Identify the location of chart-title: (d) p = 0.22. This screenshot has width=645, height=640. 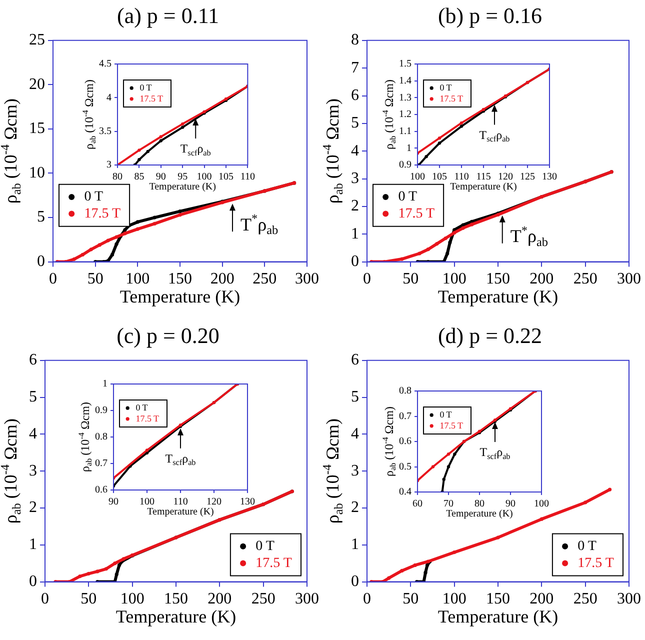
(490, 335).